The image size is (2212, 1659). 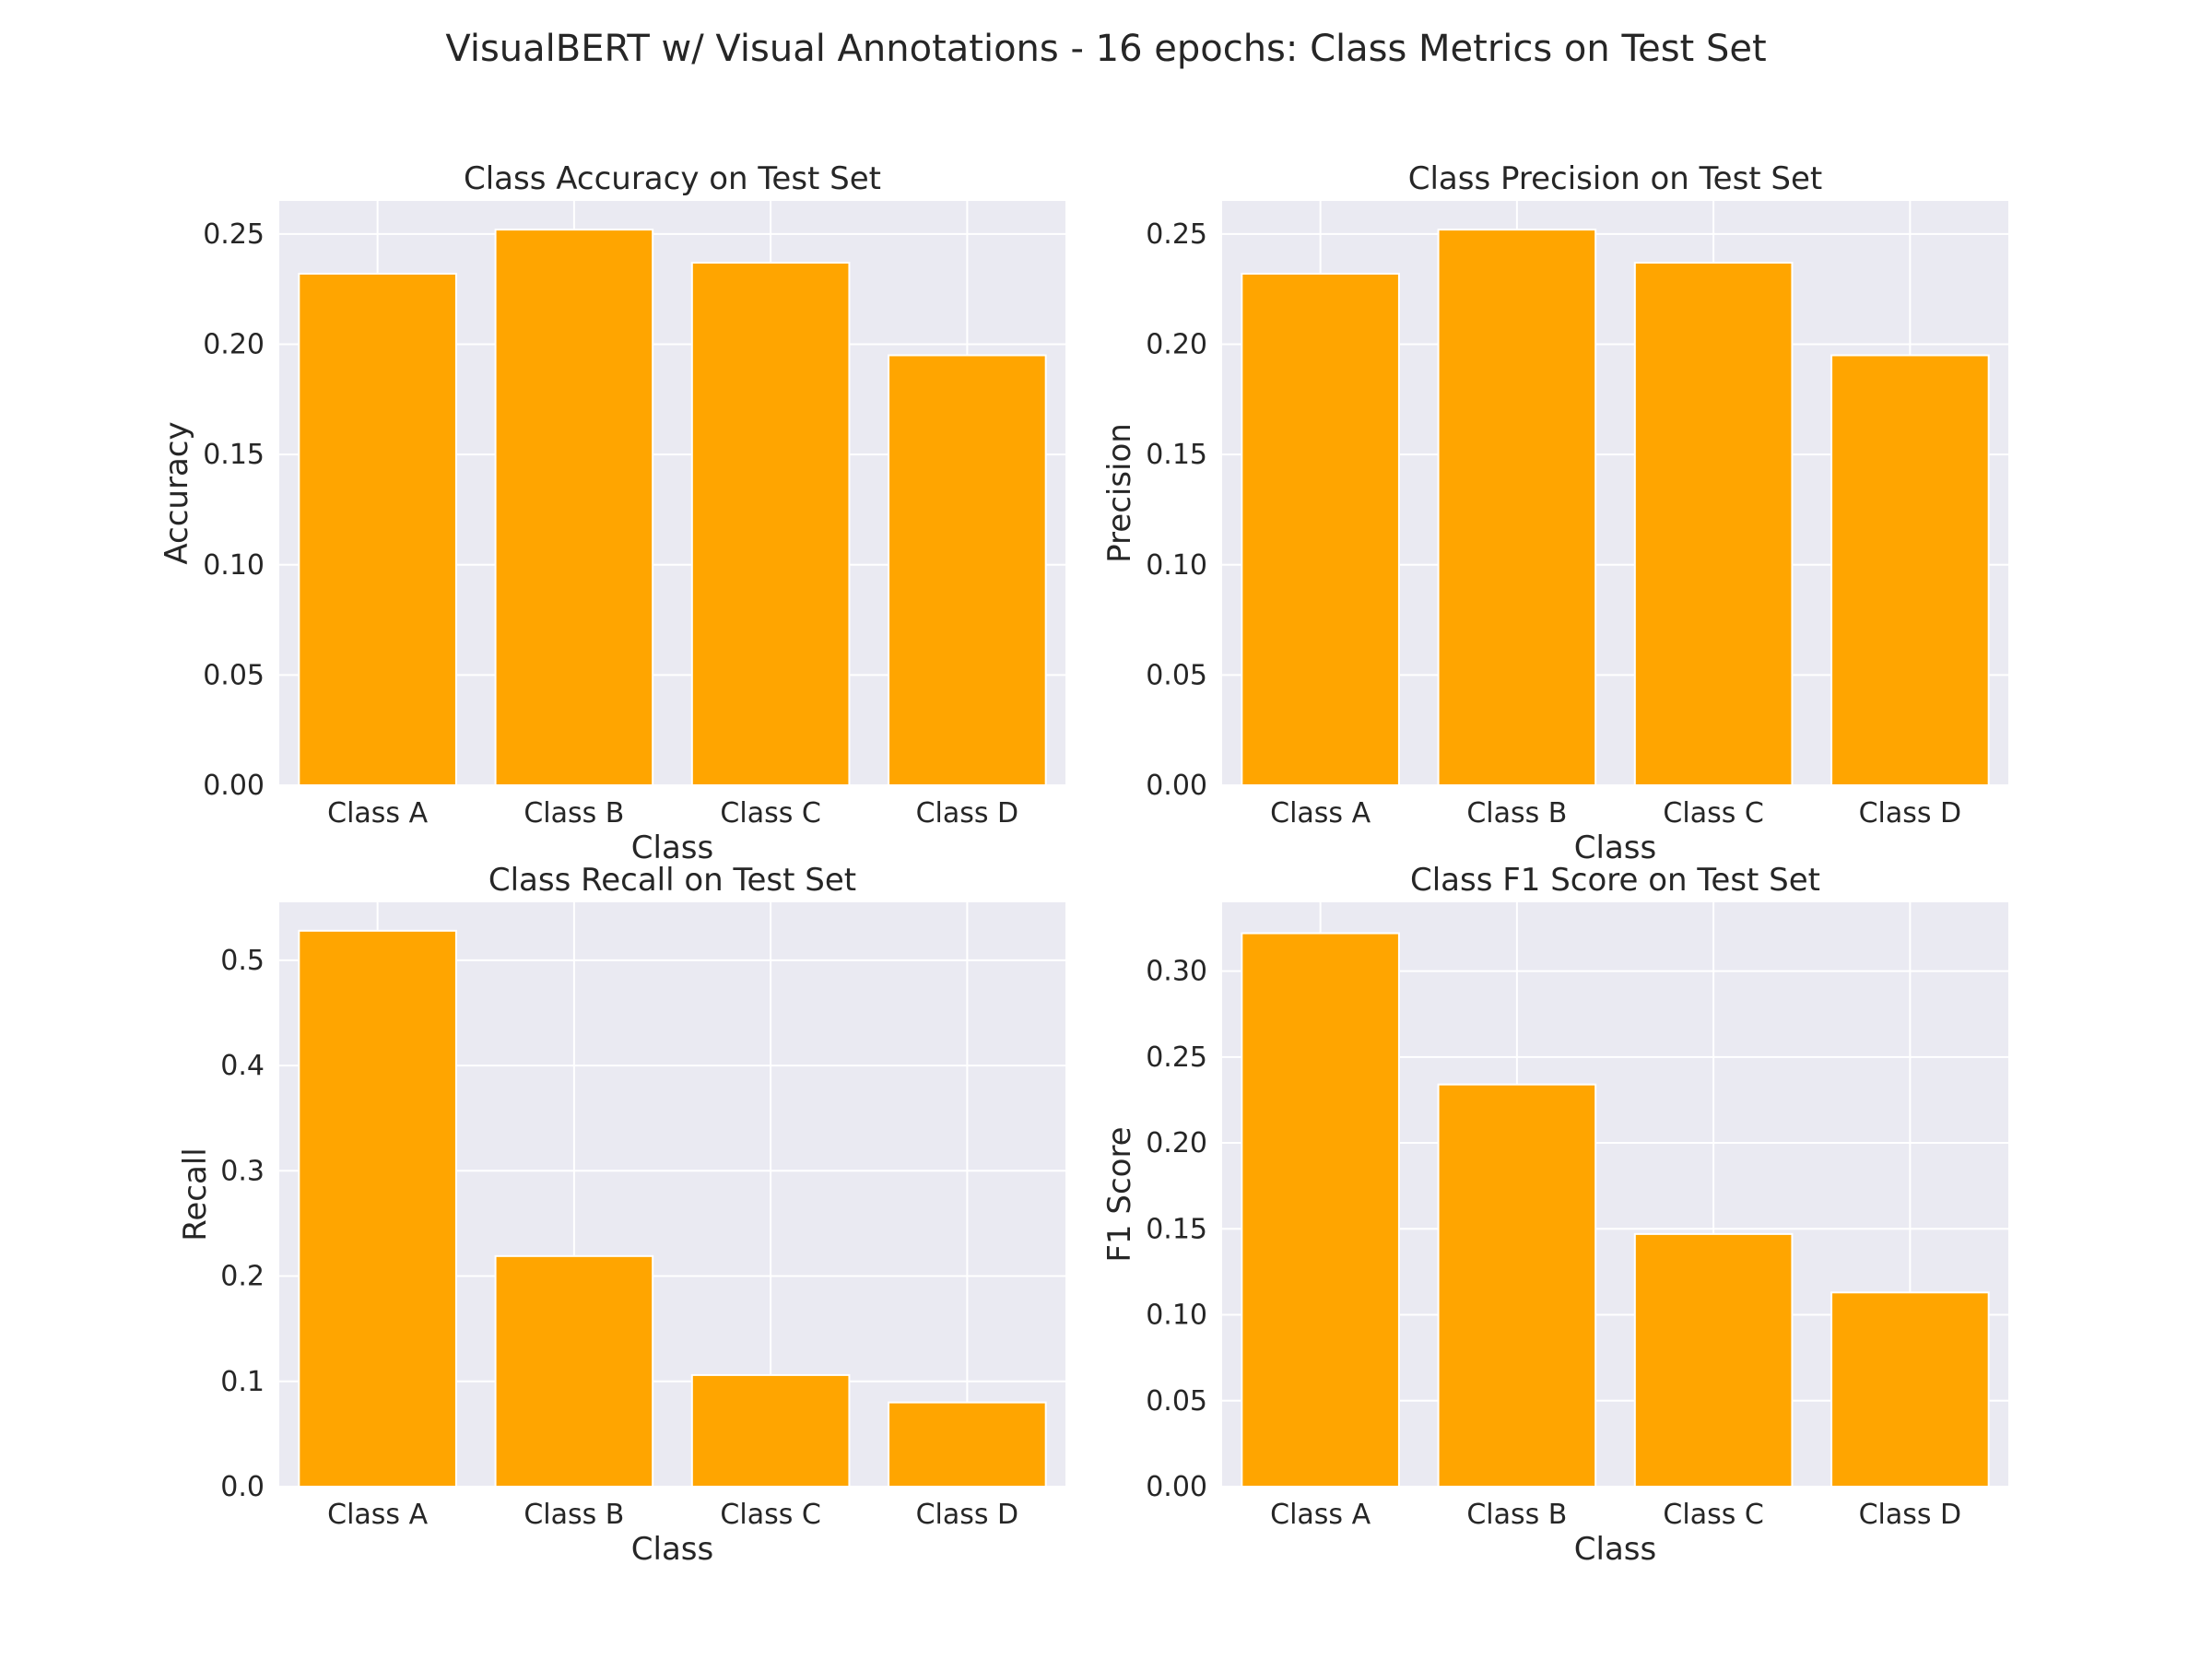 What do you see at coordinates (242, 1171) in the screenshot?
I see `y-tick-label: 0.3` at bounding box center [242, 1171].